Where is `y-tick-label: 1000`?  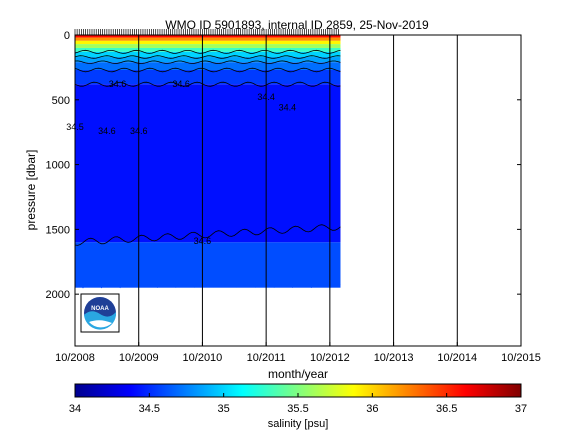
y-tick-label: 1000 is located at coordinates (58, 166).